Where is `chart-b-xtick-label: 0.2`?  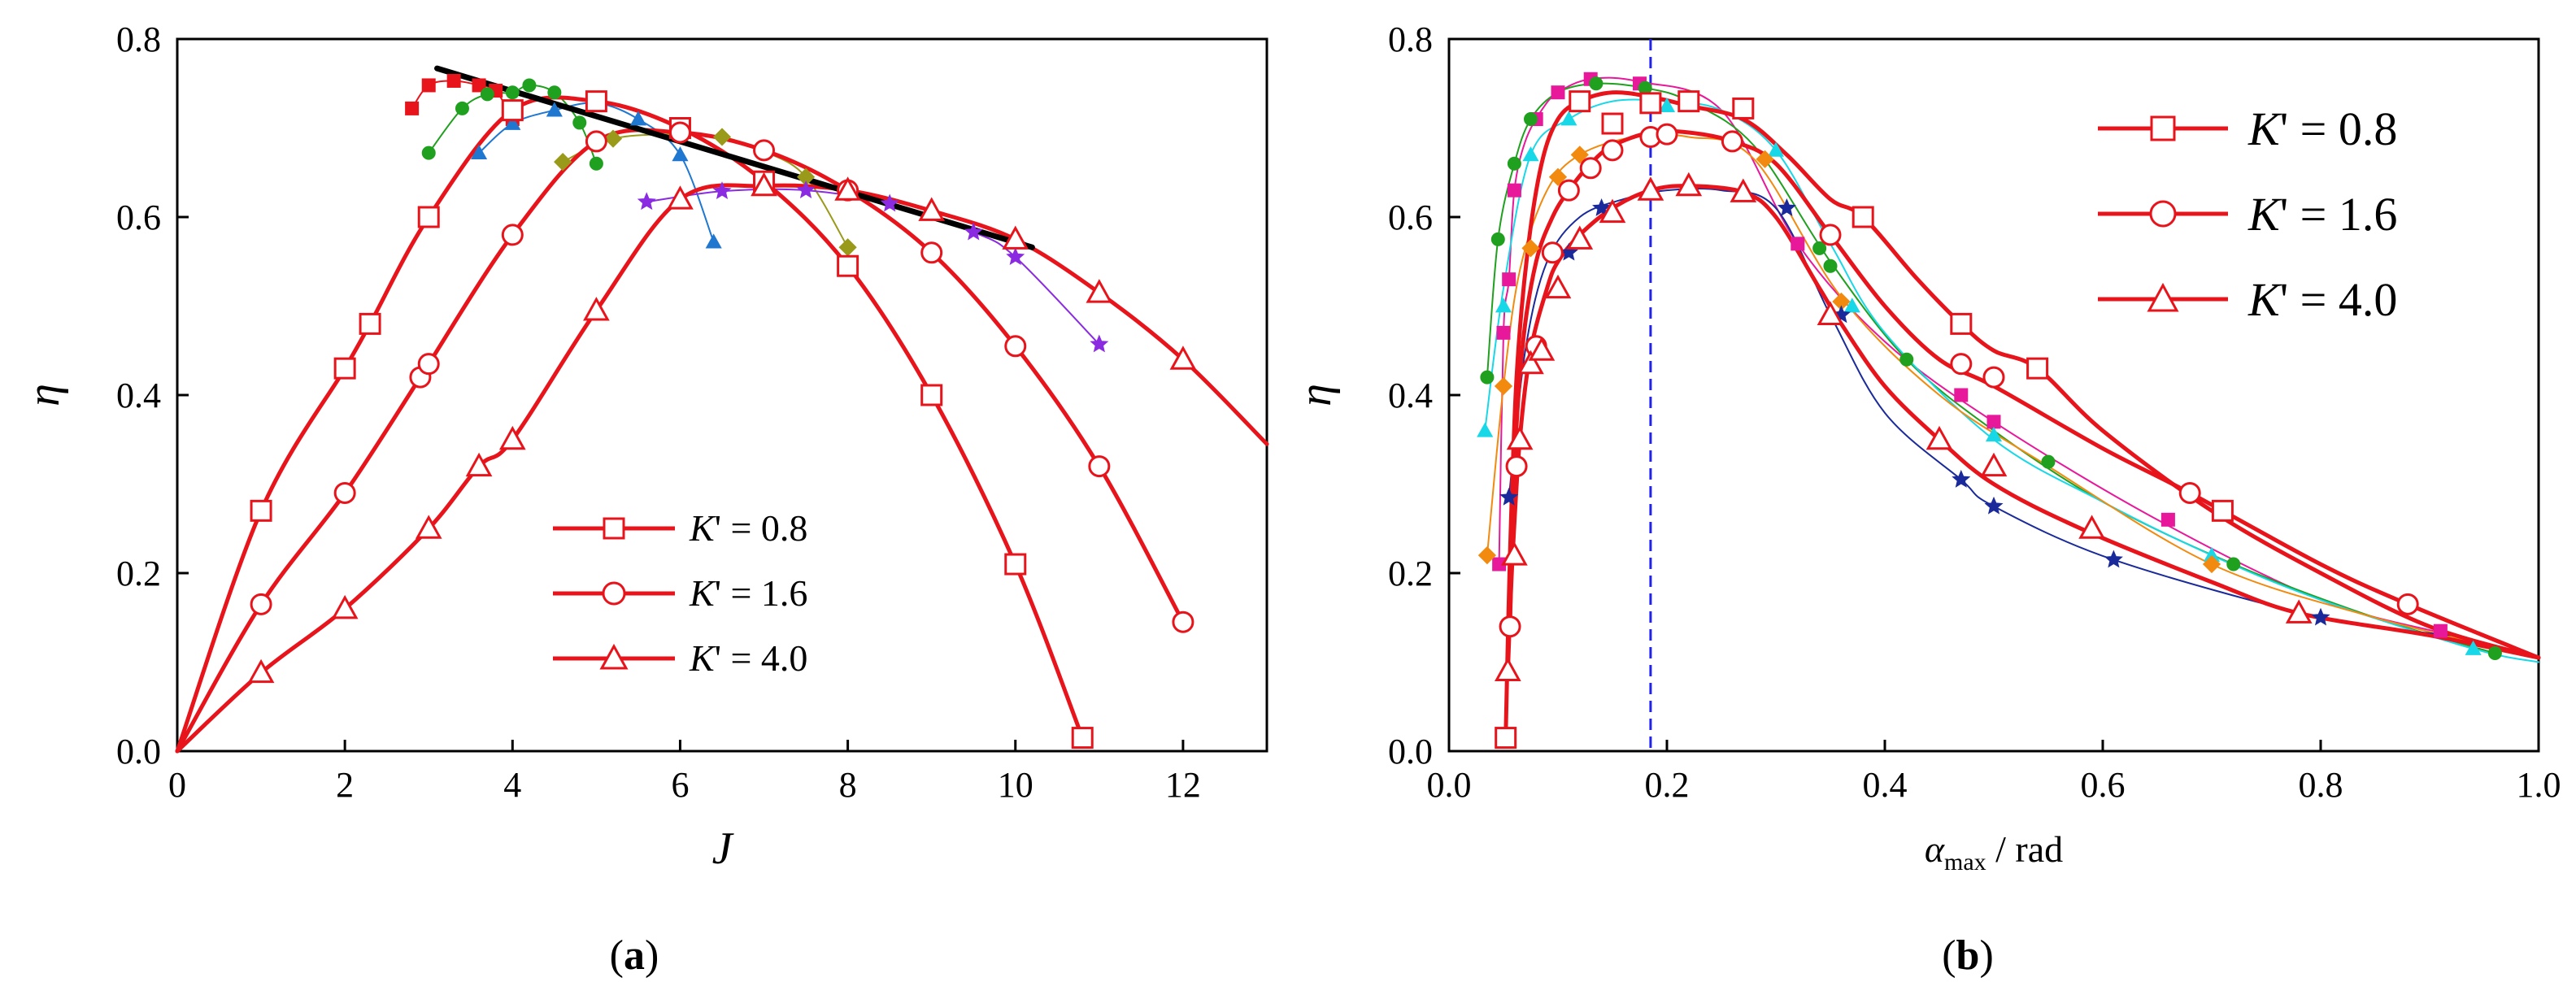
chart-b-xtick-label: 0.2 is located at coordinates (1667, 785).